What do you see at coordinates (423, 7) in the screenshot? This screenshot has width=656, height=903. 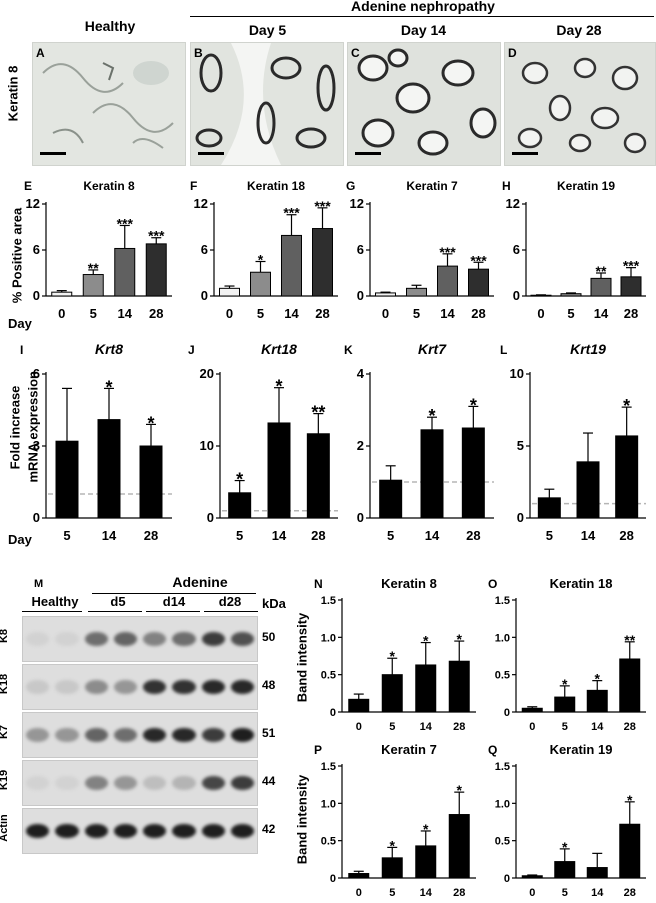 I see `group-header-adenine: Adenine nephropathy` at bounding box center [423, 7].